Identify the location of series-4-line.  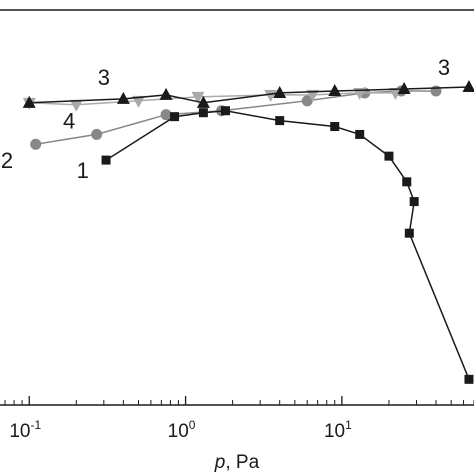
(212, 99).